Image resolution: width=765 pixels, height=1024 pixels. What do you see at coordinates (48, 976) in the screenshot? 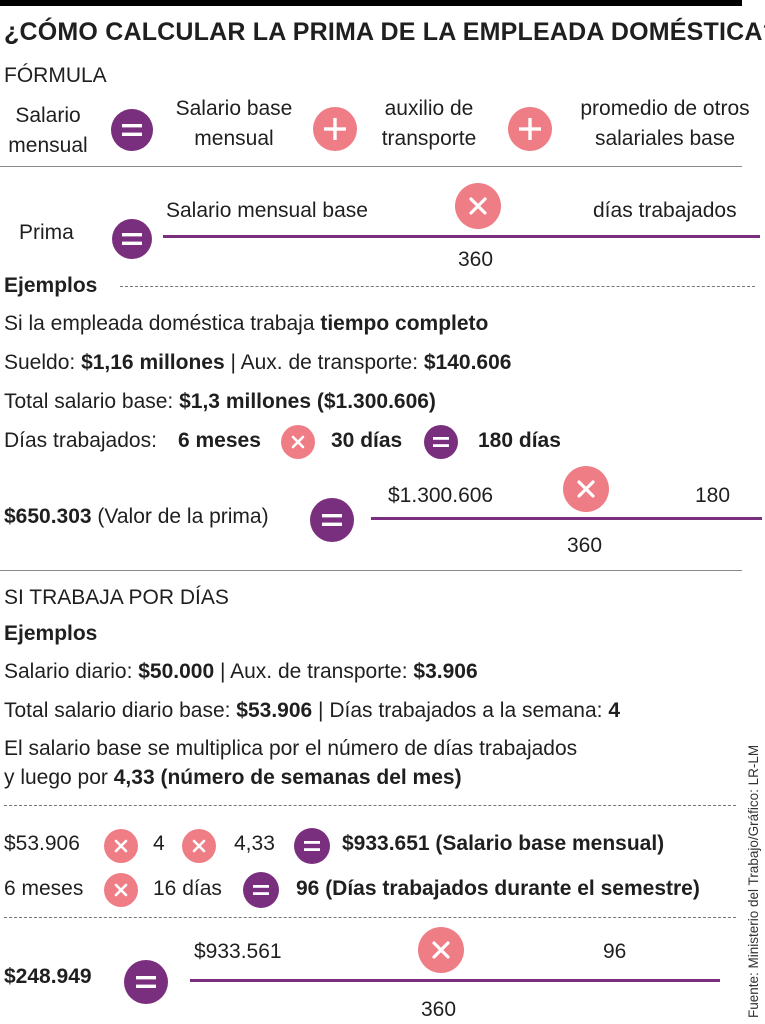
I see `example2-result: $248.949` at bounding box center [48, 976].